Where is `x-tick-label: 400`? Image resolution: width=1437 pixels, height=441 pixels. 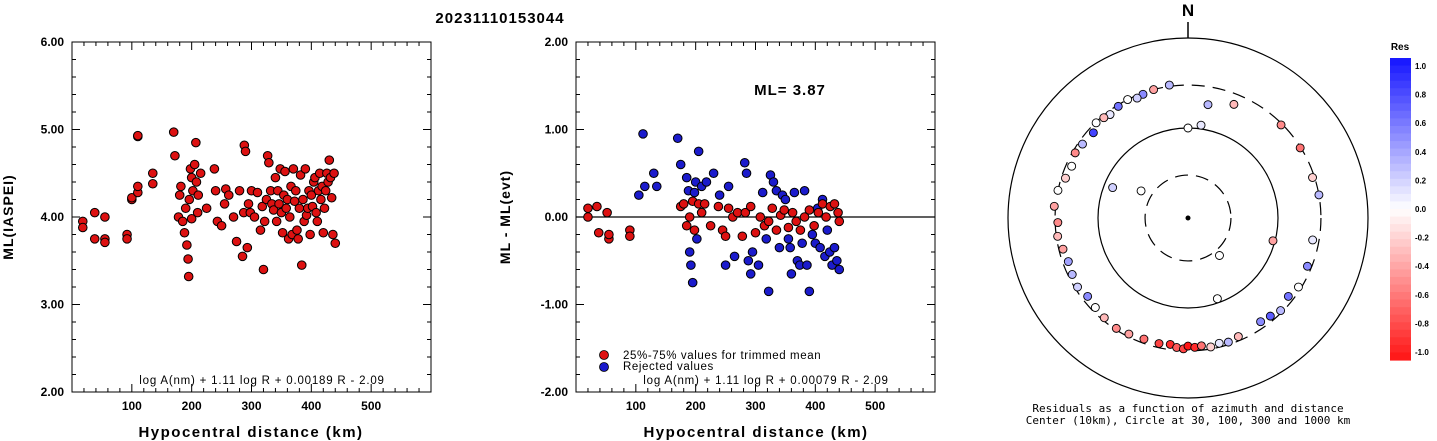
x-tick-label: 400 is located at coordinates (311, 406).